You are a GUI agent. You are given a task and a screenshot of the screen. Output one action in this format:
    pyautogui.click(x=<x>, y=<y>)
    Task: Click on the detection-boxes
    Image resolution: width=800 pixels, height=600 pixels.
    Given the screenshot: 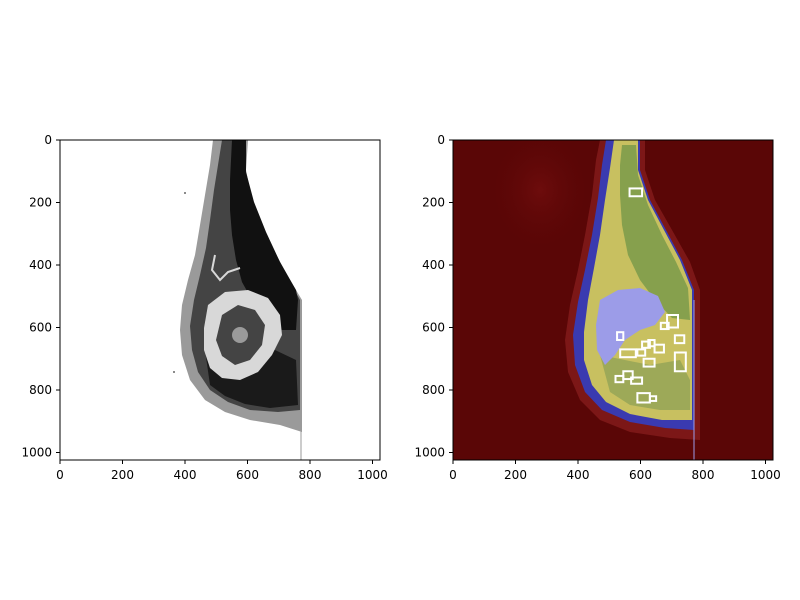 What is the action you would take?
    pyautogui.click(x=650, y=295)
    